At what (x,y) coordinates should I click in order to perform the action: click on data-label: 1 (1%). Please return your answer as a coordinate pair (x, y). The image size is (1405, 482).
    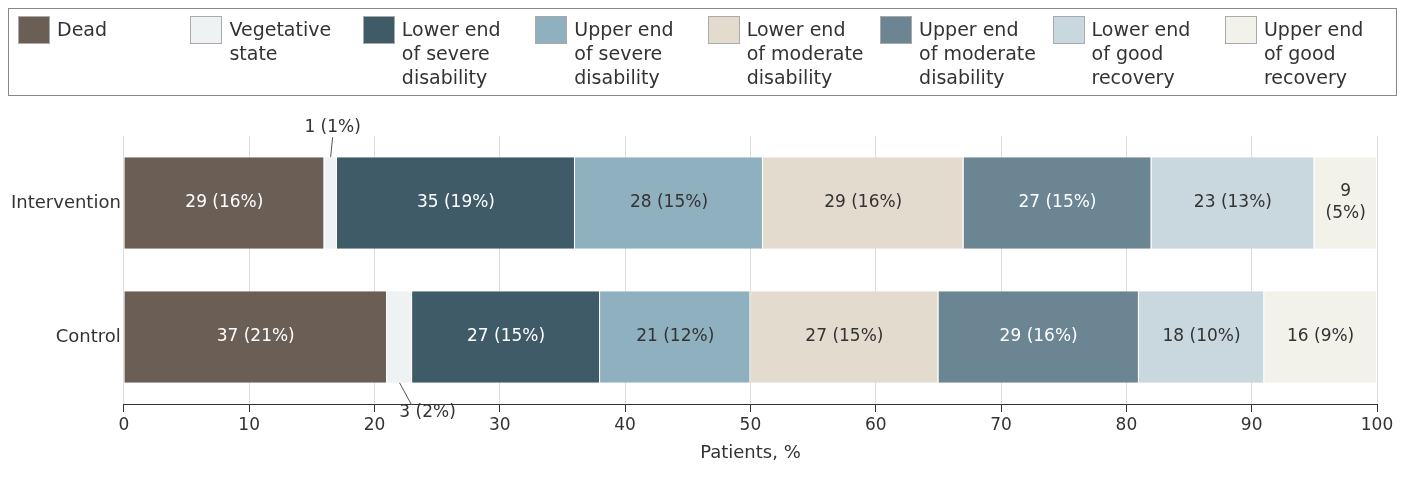
    Looking at the image, I should click on (332, 125).